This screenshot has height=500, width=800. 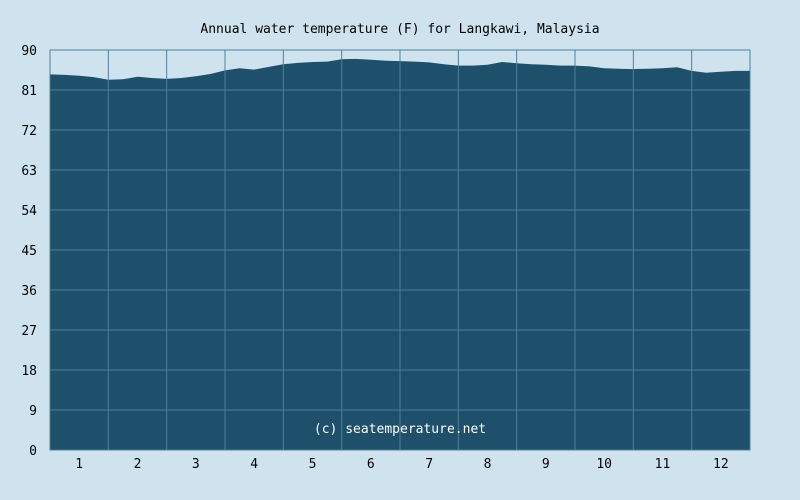 What do you see at coordinates (29, 211) in the screenshot?
I see `y-tick-label: 54` at bounding box center [29, 211].